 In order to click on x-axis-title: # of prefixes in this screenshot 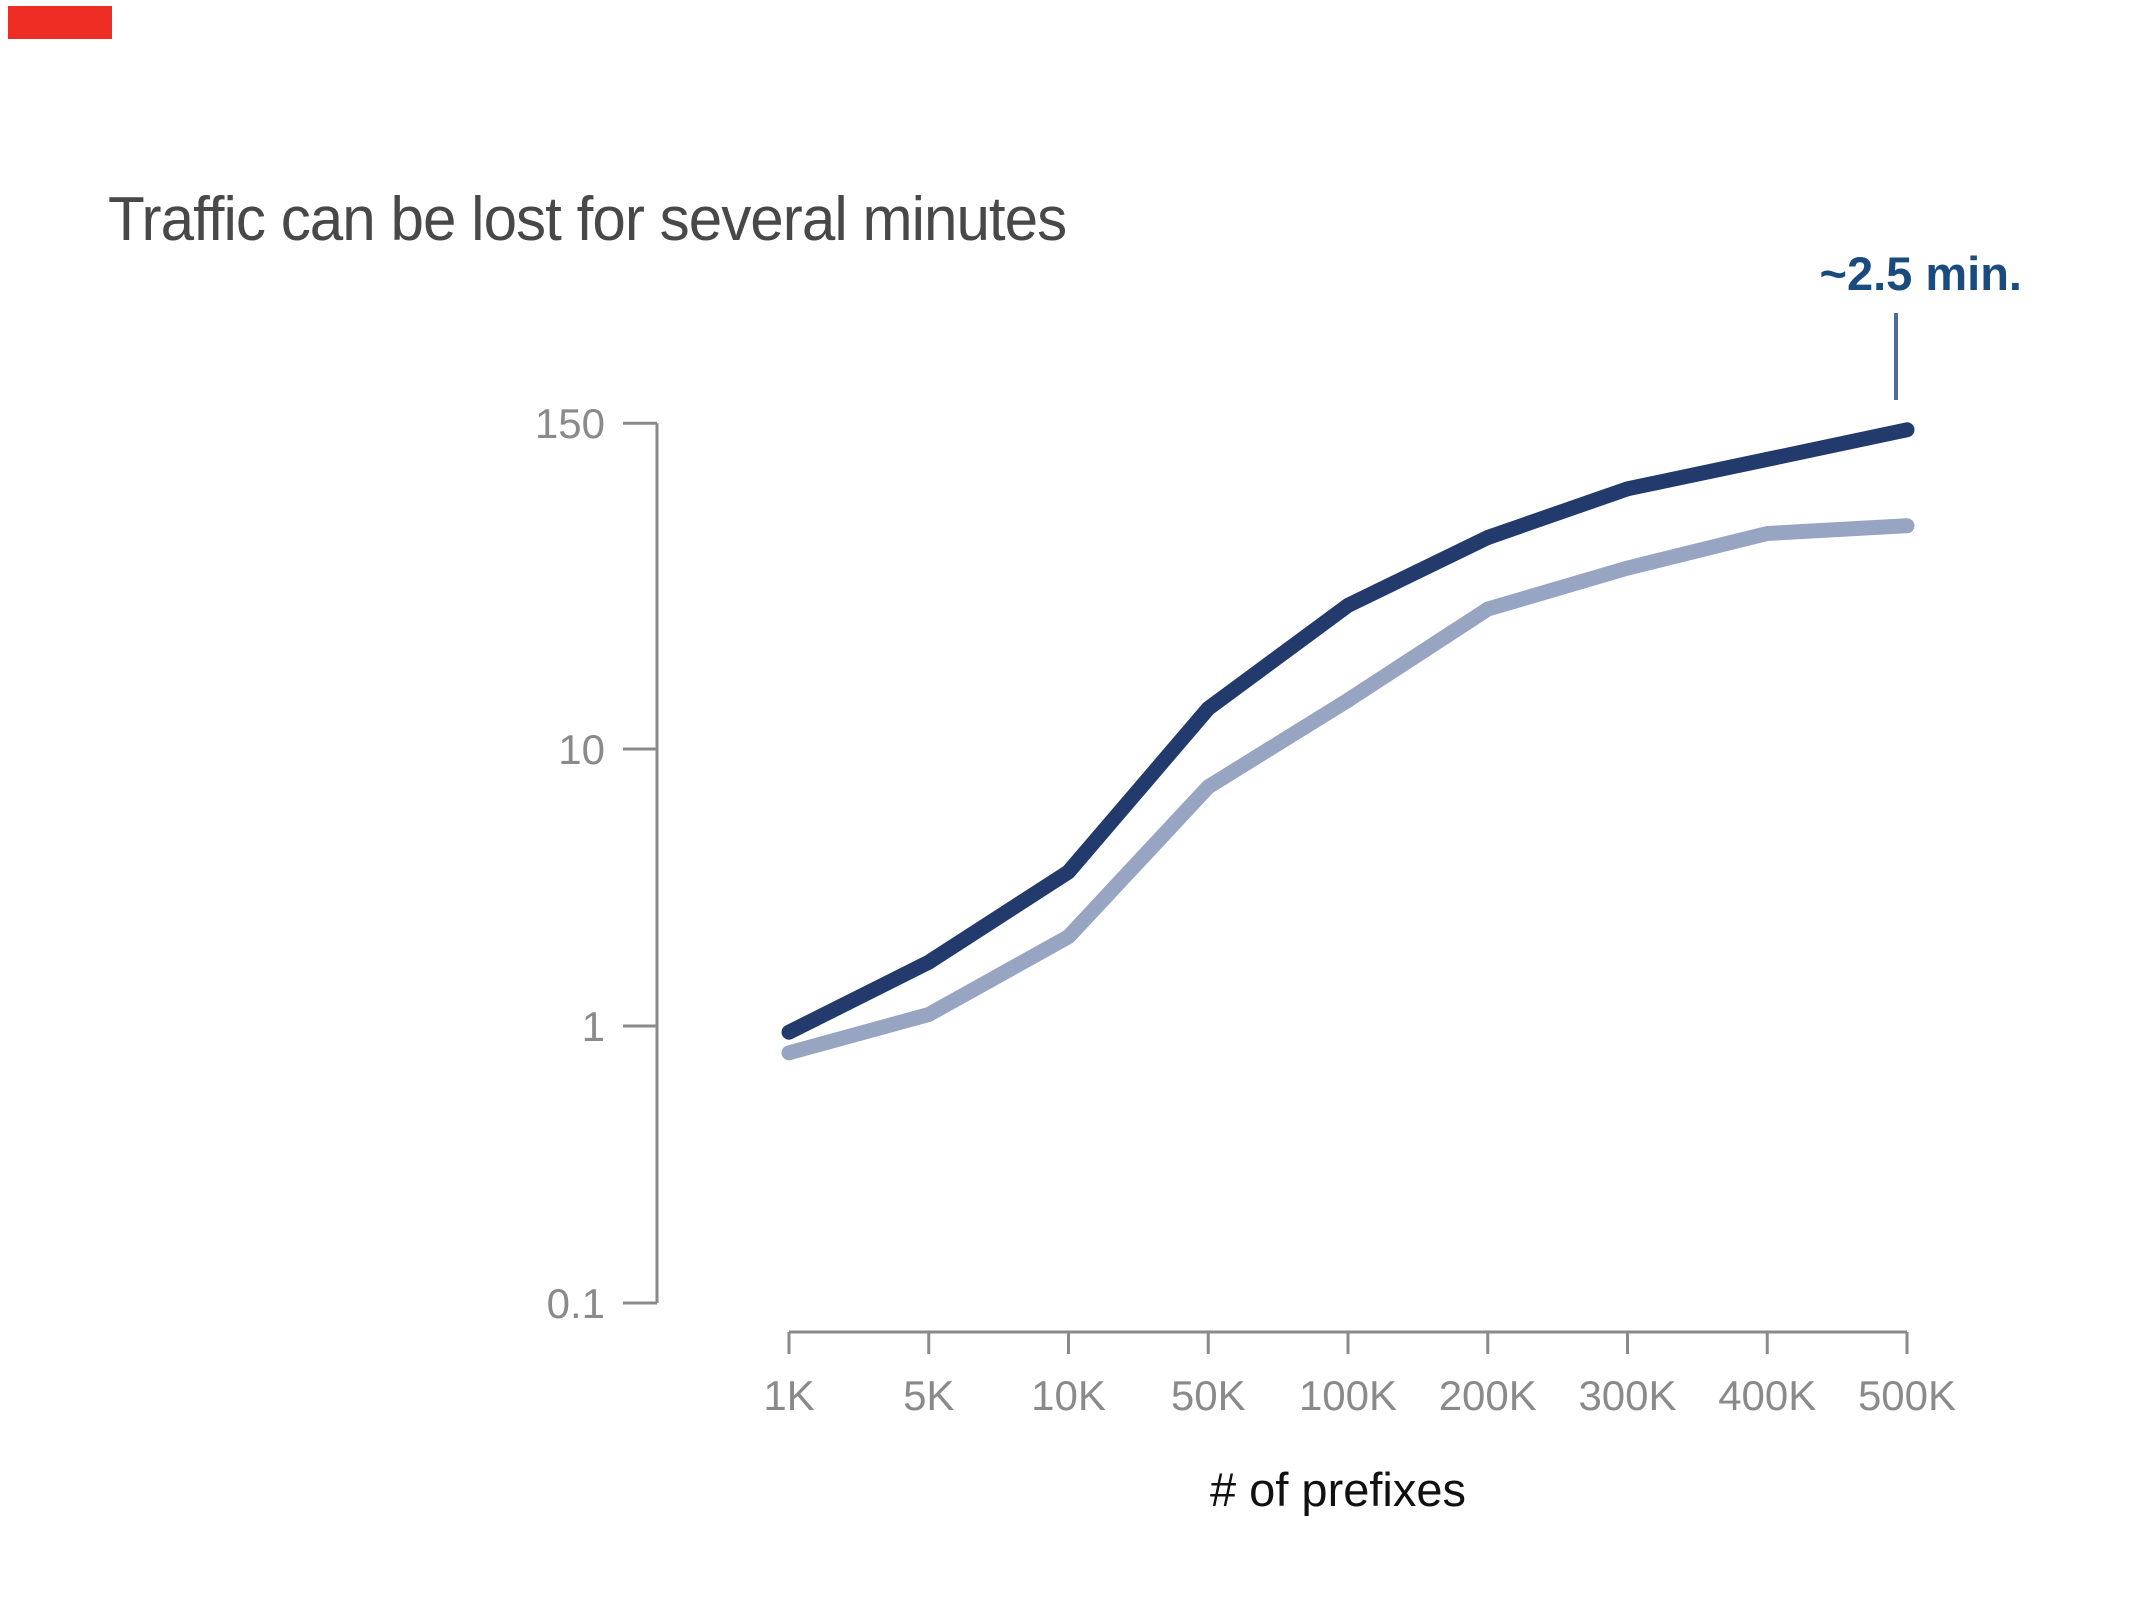, I will do `click(1338, 1489)`.